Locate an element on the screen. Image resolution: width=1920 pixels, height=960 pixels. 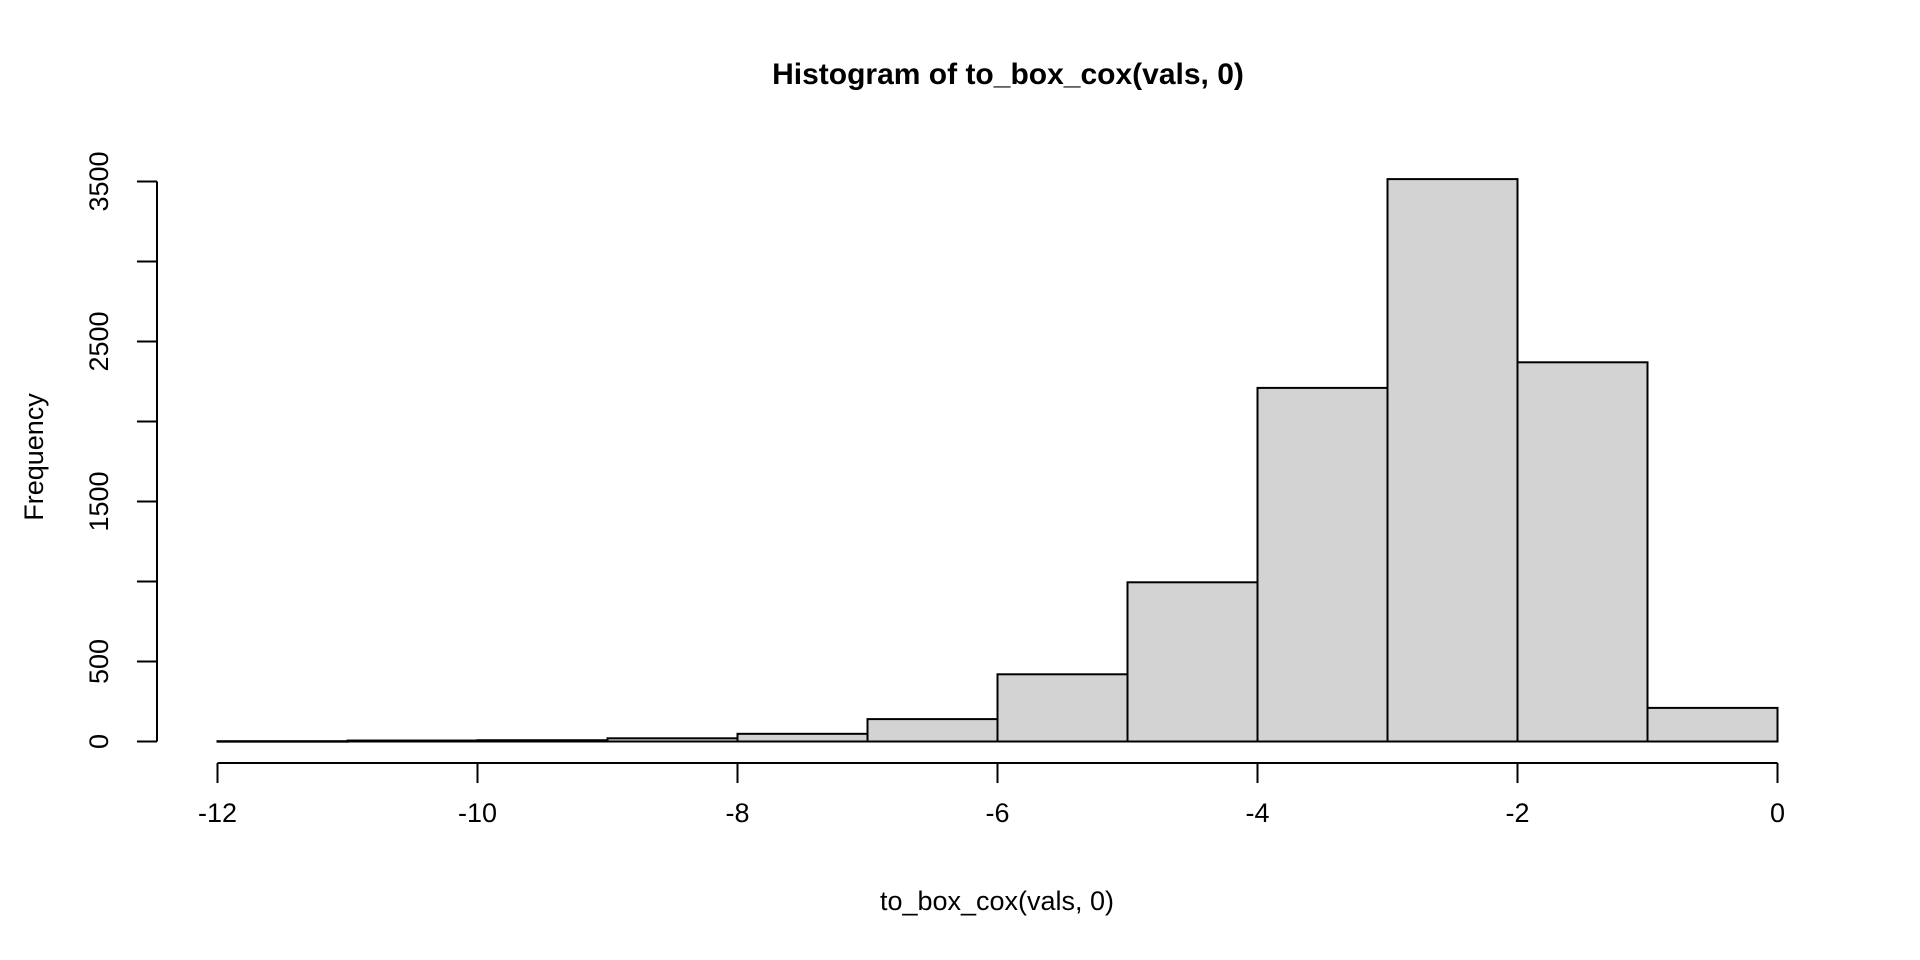
x-tick-label: -6 is located at coordinates (997, 813).